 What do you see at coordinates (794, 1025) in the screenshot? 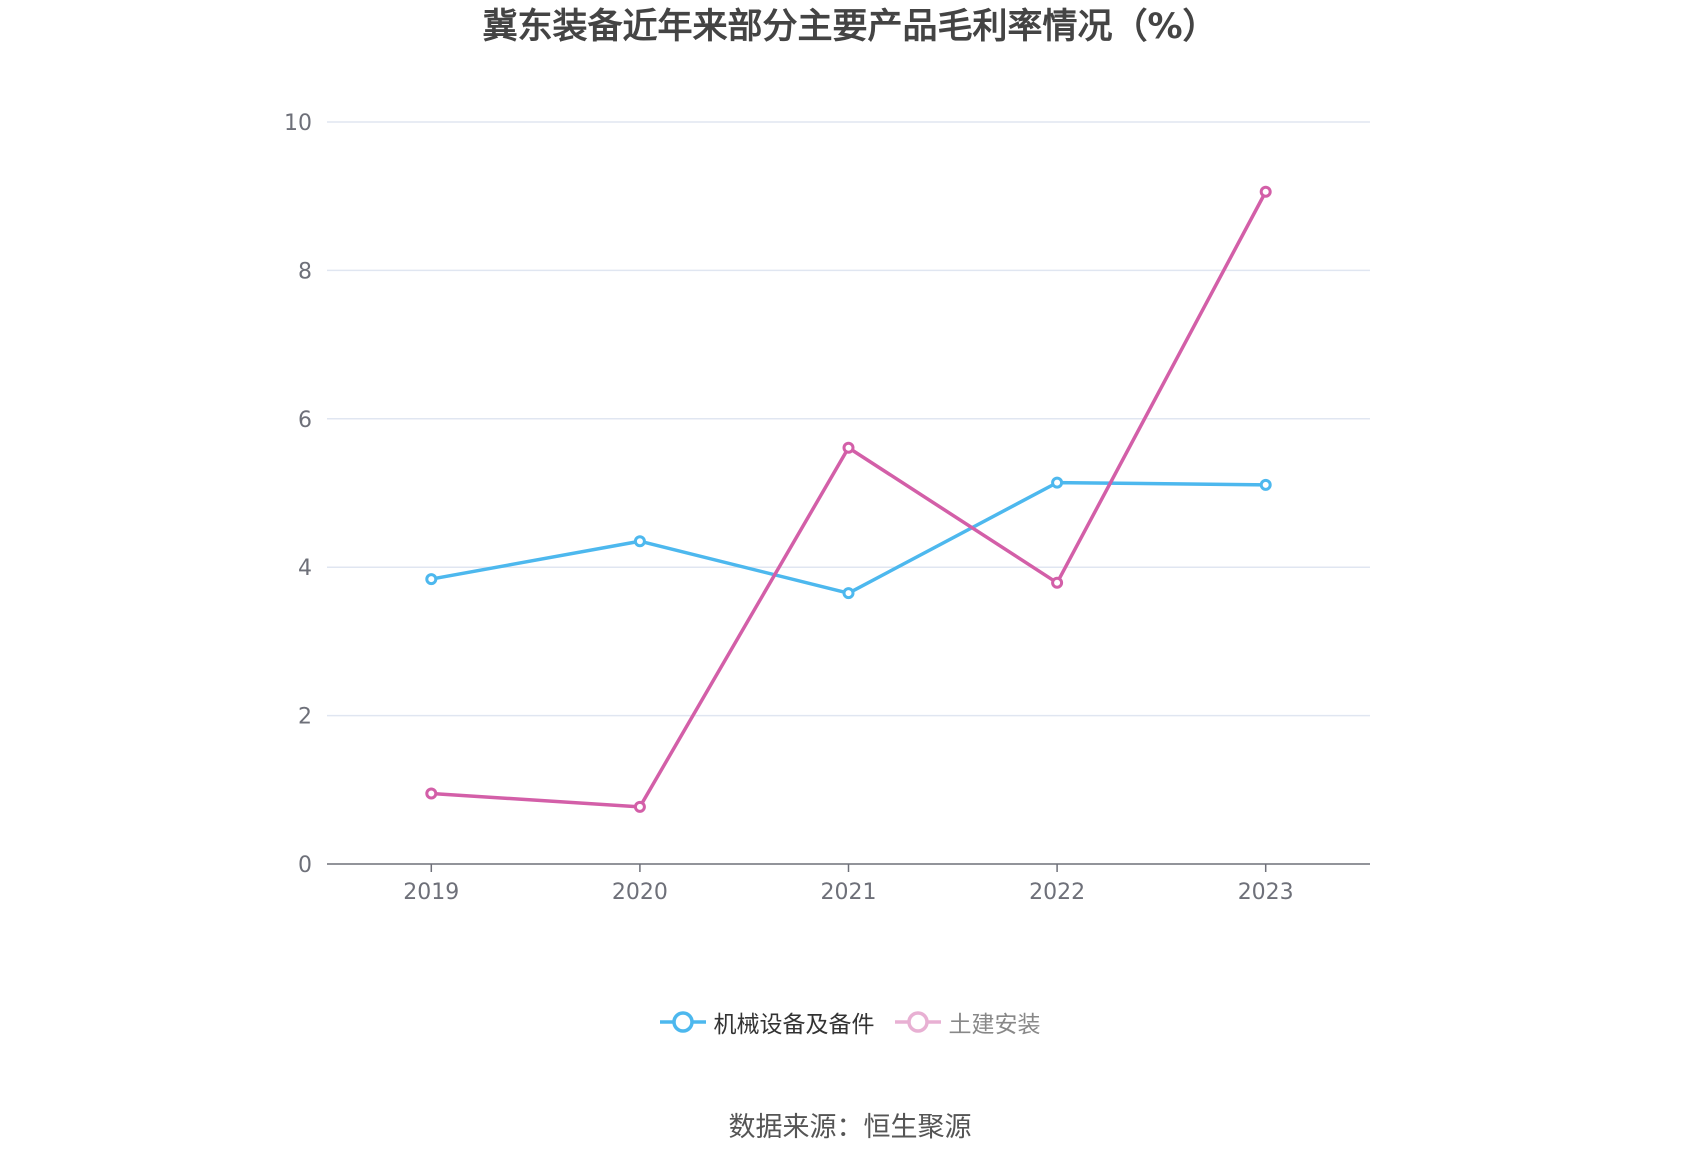
I see `legend-label-series-1: 机械设备及备件` at bounding box center [794, 1025].